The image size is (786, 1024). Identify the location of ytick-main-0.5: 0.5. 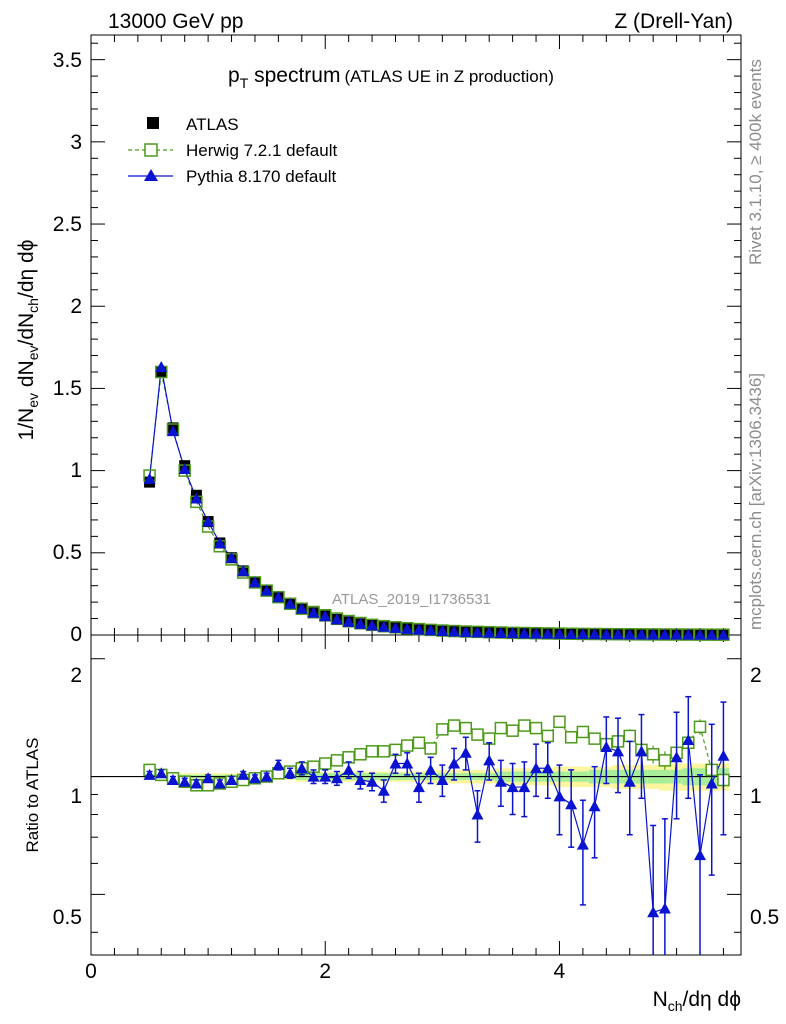
(67, 552).